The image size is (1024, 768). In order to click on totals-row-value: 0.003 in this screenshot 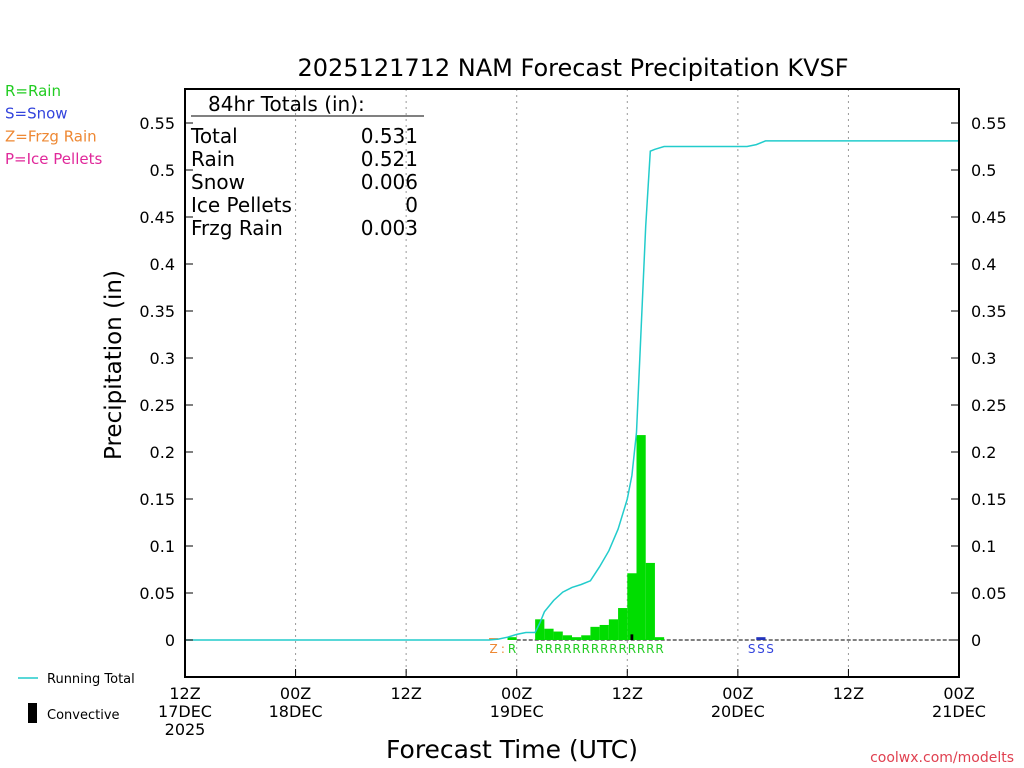, I will do `click(389, 228)`.